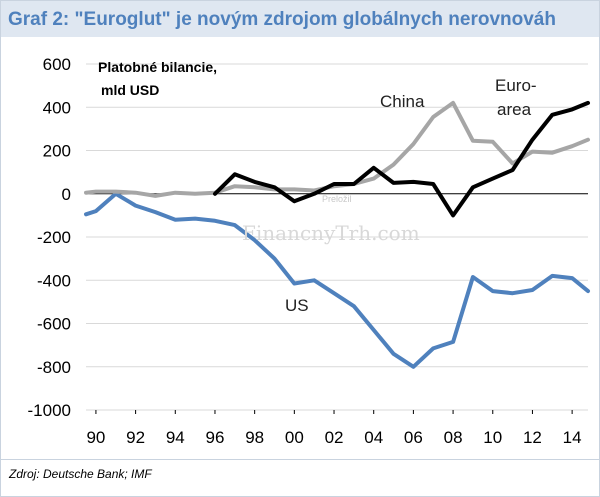 This screenshot has width=600, height=497. I want to click on source-note: Zdroj: Deutsche Bank; IMF, so click(80, 474).